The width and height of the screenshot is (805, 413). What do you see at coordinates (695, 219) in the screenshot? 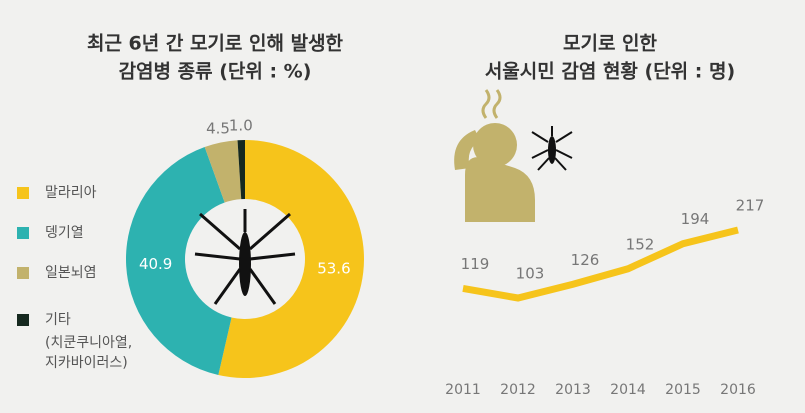
I see `data-label: 194` at bounding box center [695, 219].